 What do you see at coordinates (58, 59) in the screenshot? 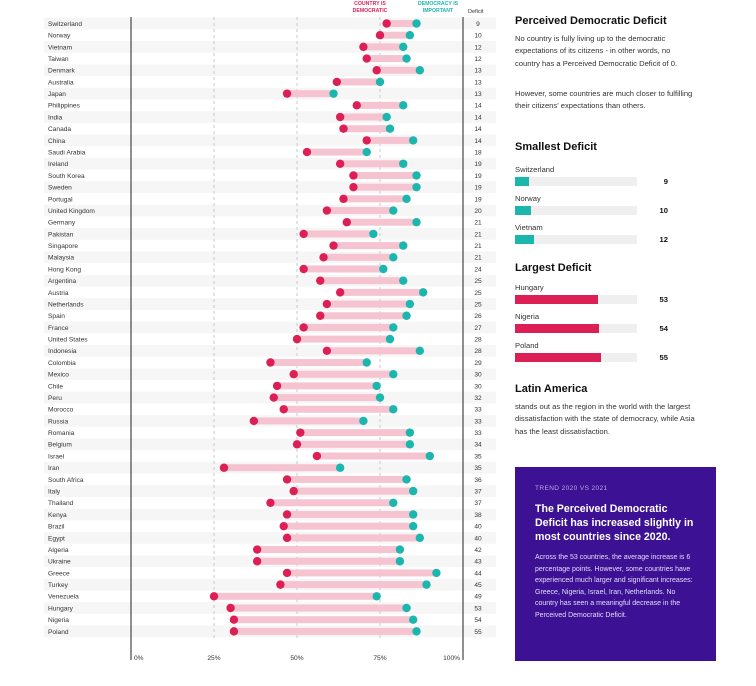
I see `country-label: Taiwan` at bounding box center [58, 59].